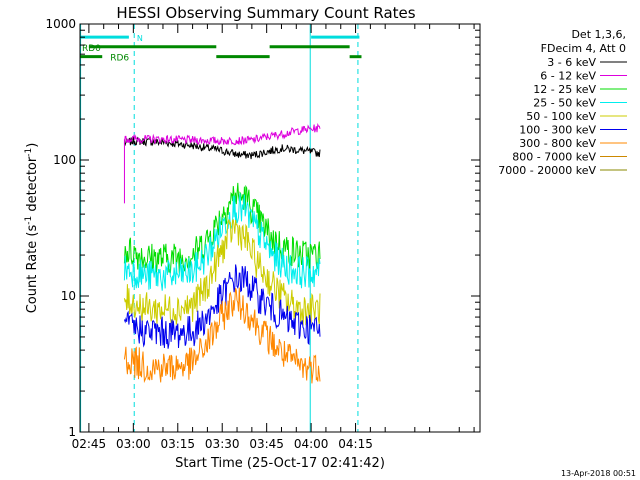 This screenshot has height=480, width=640. Describe the element at coordinates (119, 59) in the screenshot. I see `flag-label-rd6: RD6` at that location.